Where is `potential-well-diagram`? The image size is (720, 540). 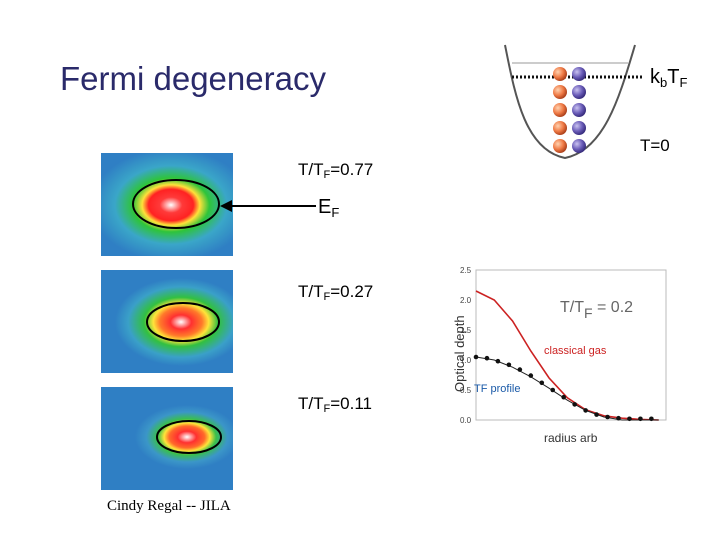 potential-well-diagram is located at coordinates (573, 102).